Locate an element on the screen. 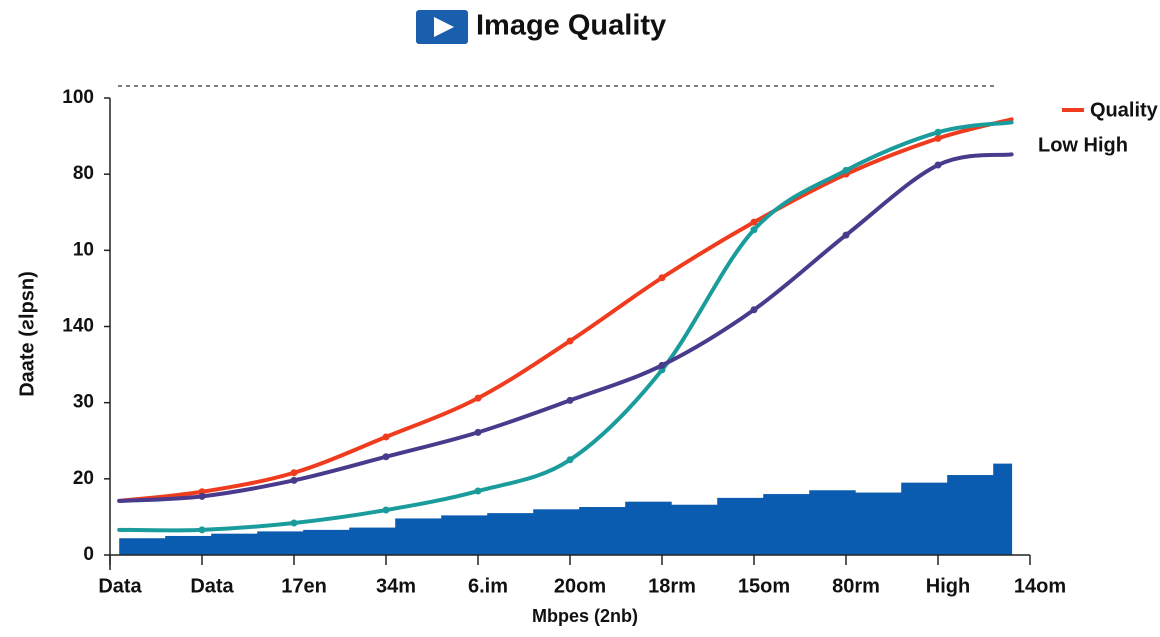  x-tick-label: 17en is located at coordinates (304, 586).